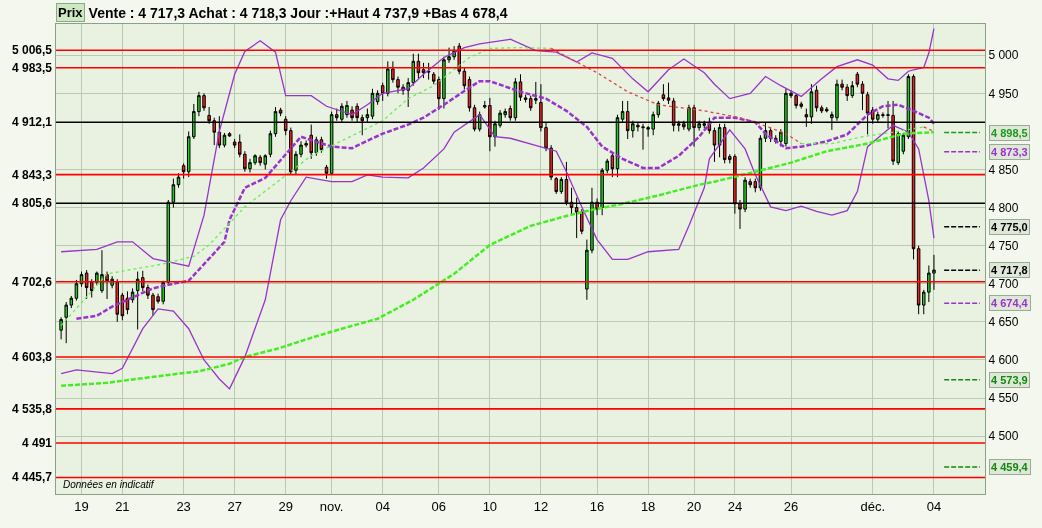 This screenshot has height=528, width=1042. Describe the element at coordinates (541, 506) in the screenshot. I see `x-tick-label: 12` at that location.